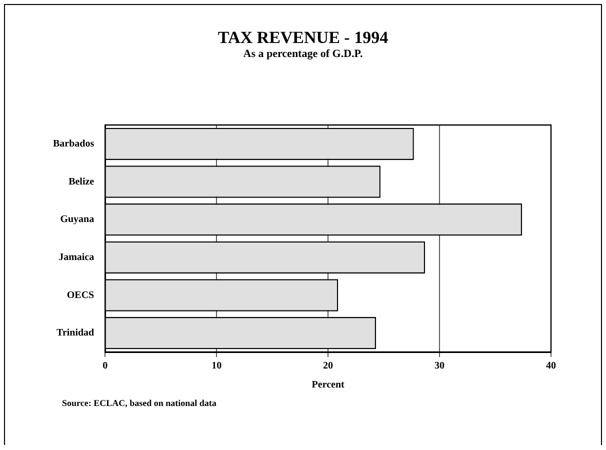  What do you see at coordinates (329, 385) in the screenshot?
I see `x-axis-title: Percent` at bounding box center [329, 385].